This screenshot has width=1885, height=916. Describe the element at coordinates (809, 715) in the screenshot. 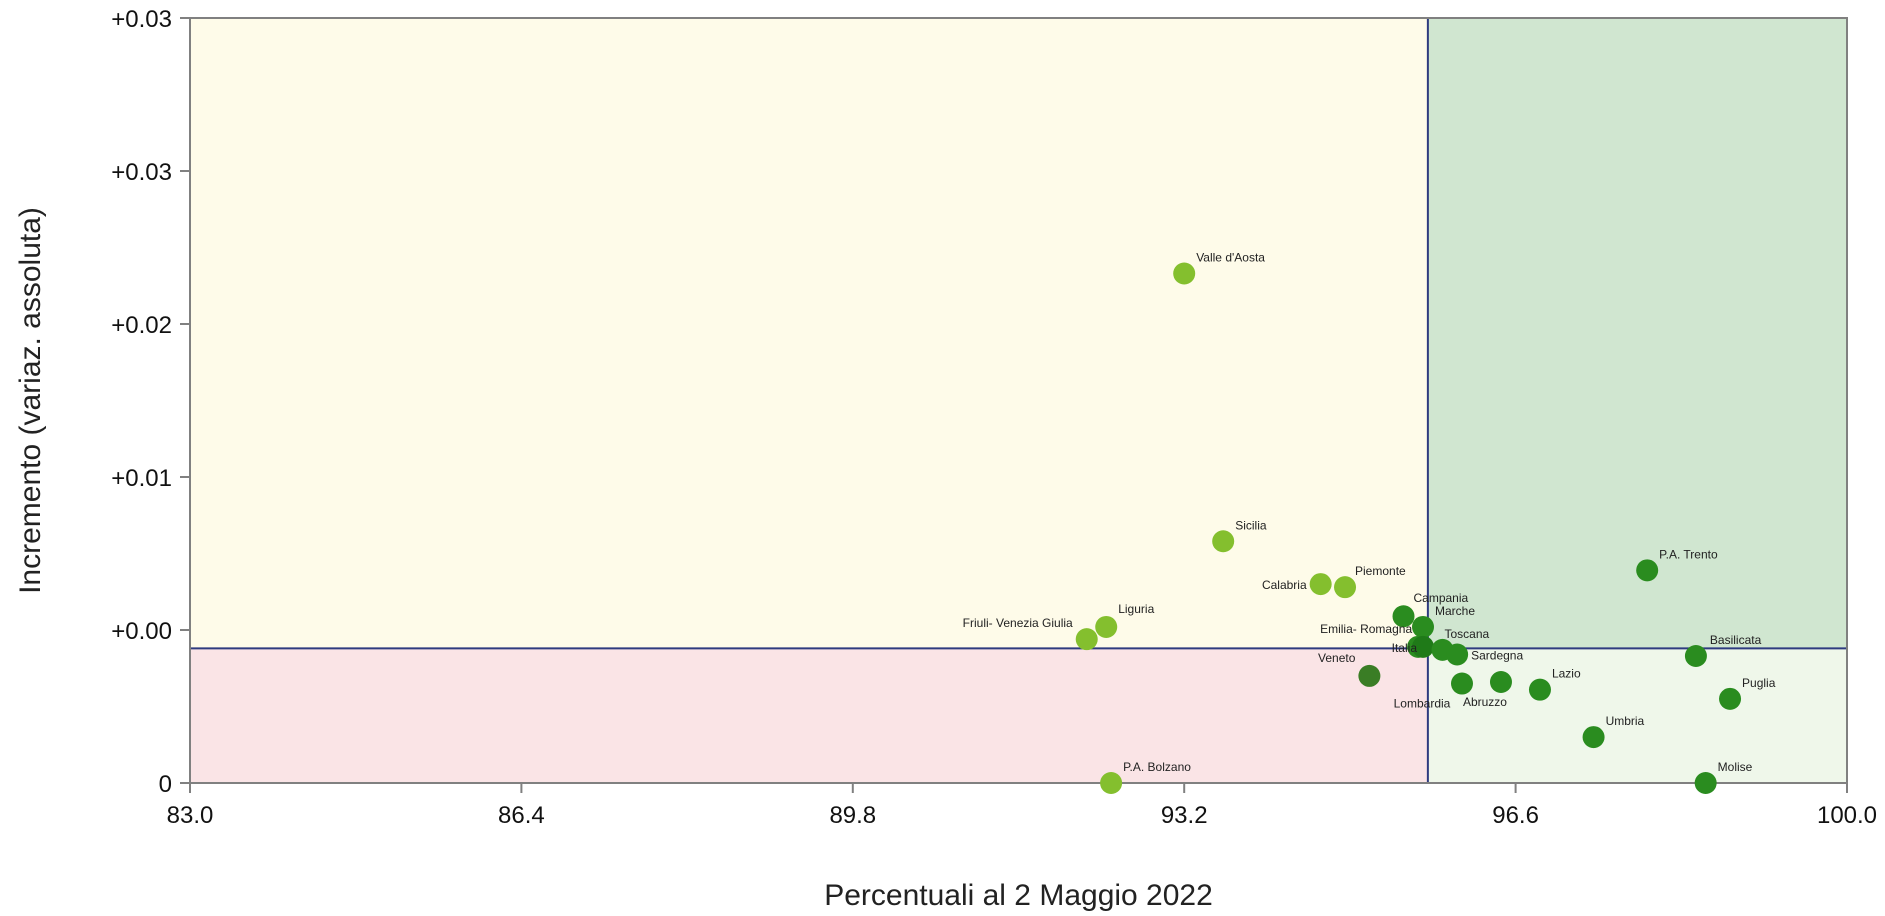

I see `quadrant-bottom-left` at that location.